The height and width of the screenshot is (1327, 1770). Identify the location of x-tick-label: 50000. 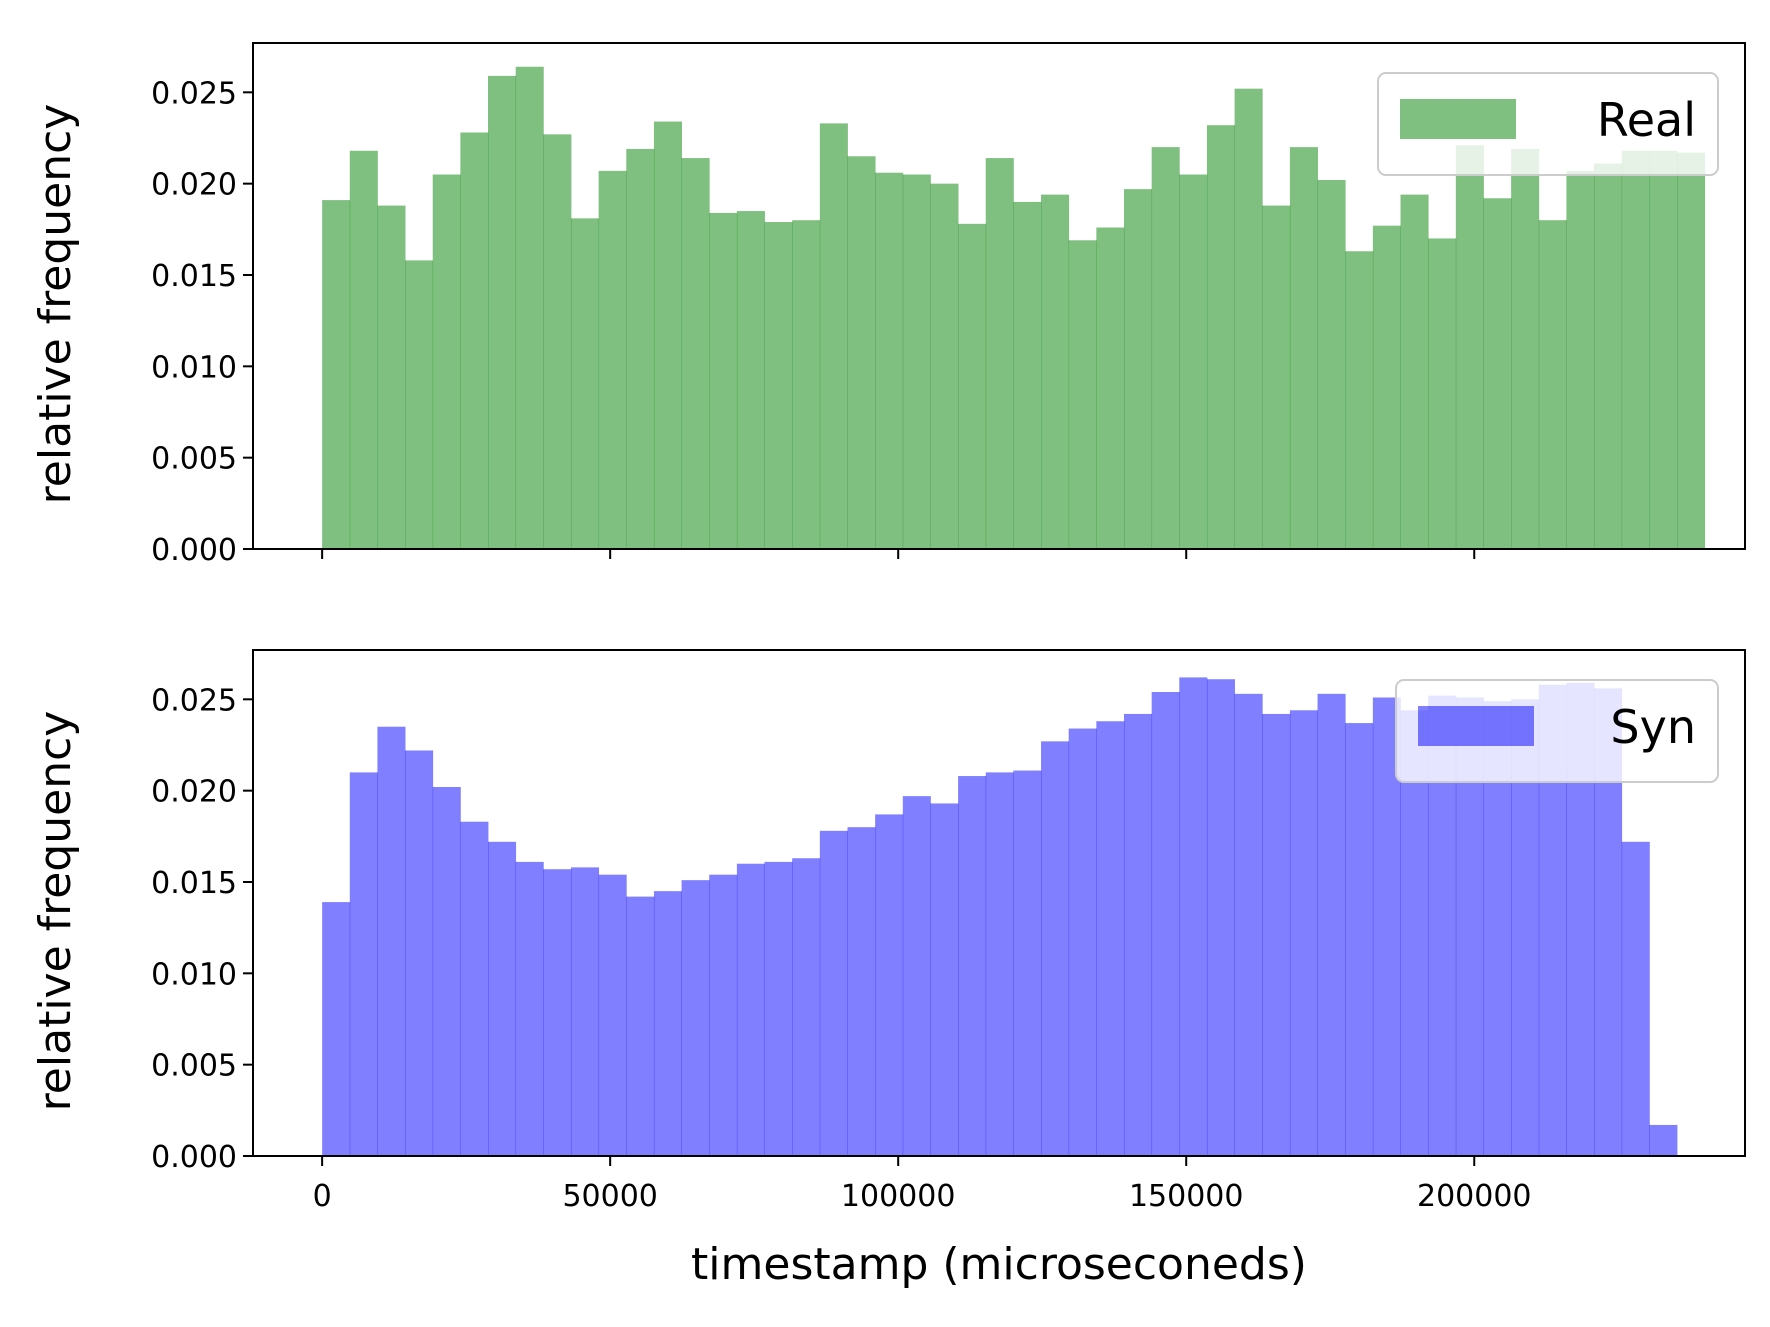
(609, 1196).